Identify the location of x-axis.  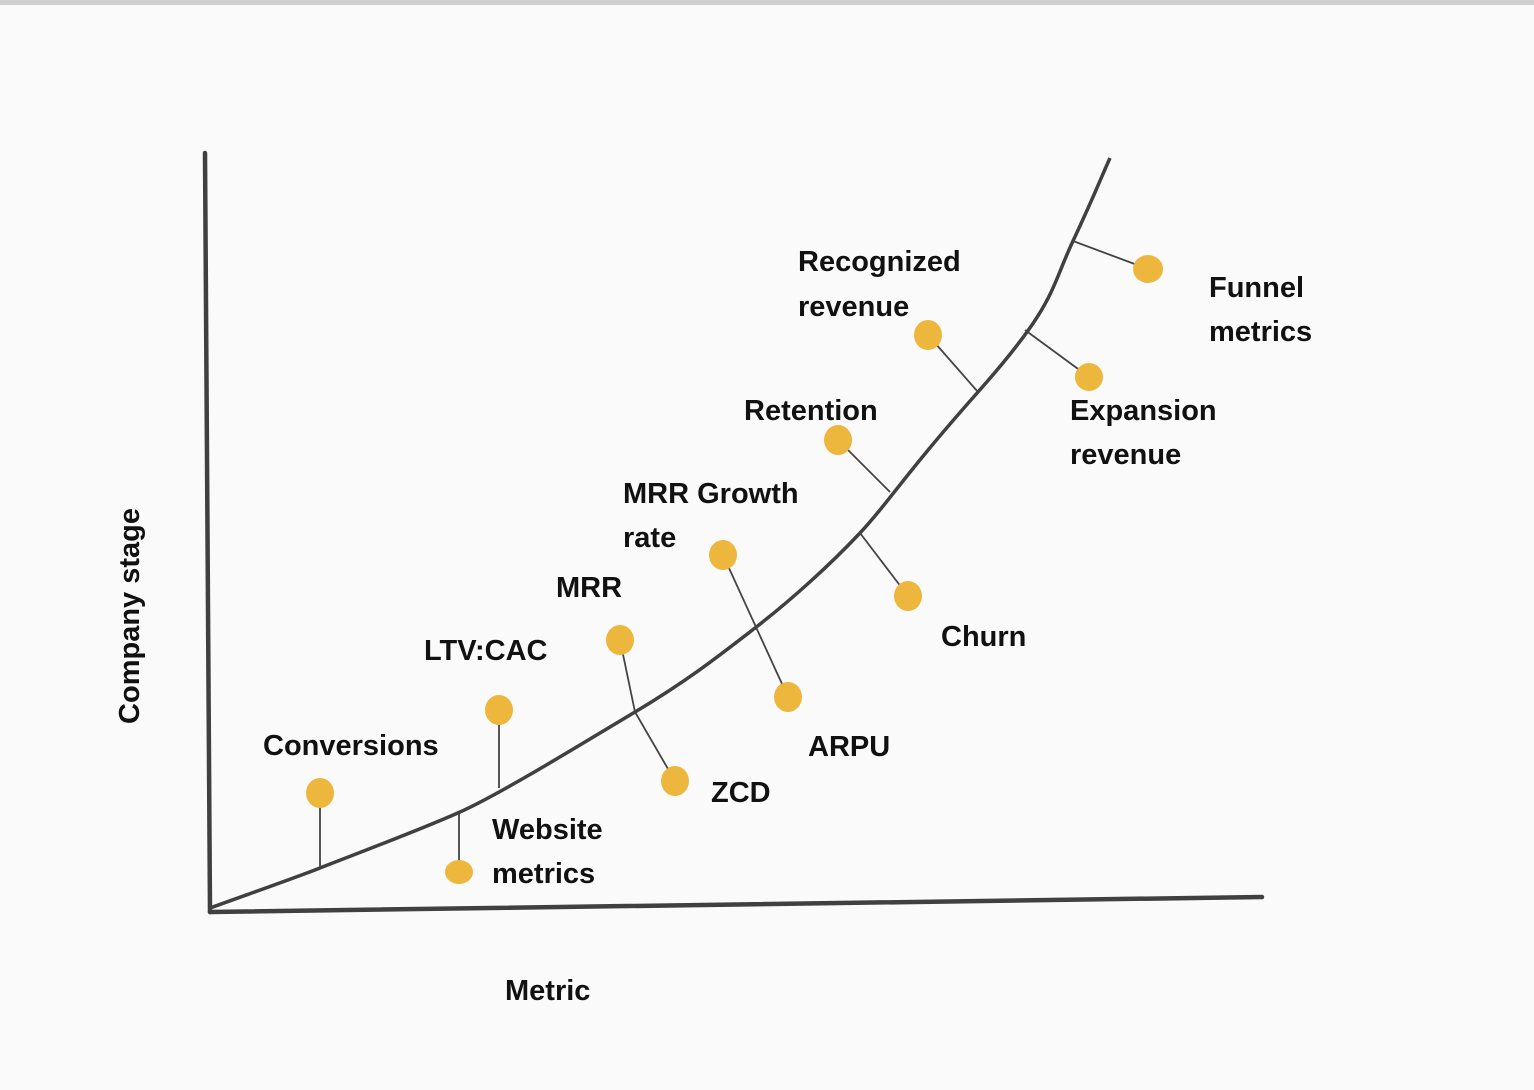
(736, 904).